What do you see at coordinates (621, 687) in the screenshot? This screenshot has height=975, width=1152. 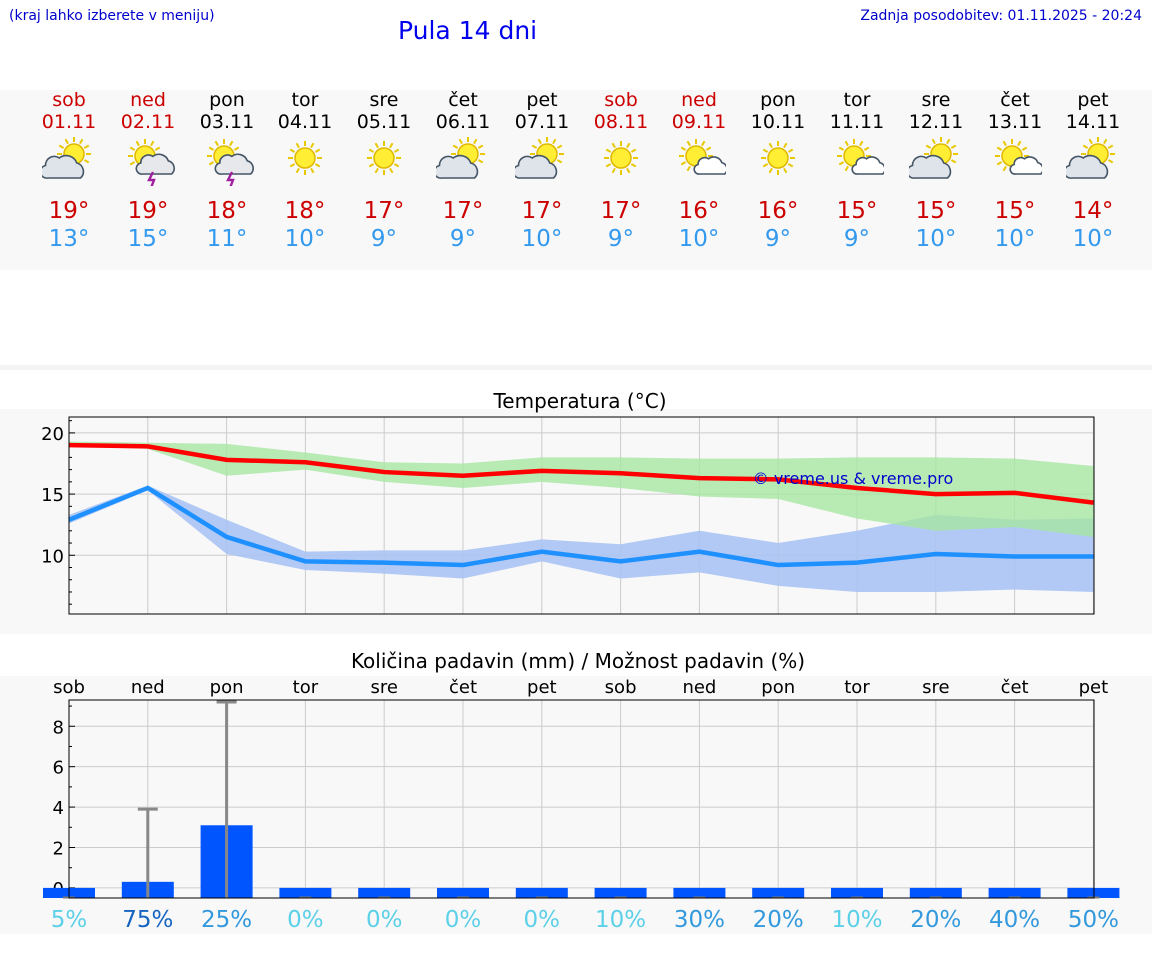 I see `x-day-label: sob` at bounding box center [621, 687].